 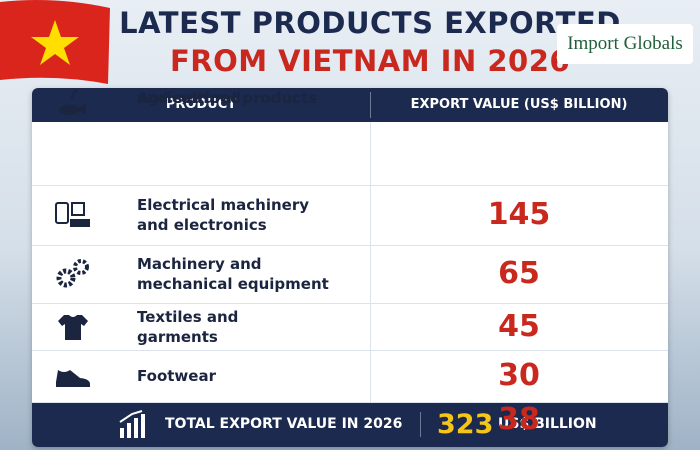 I want to click on total-unit: US$ BILLION, so click(x=547, y=424).